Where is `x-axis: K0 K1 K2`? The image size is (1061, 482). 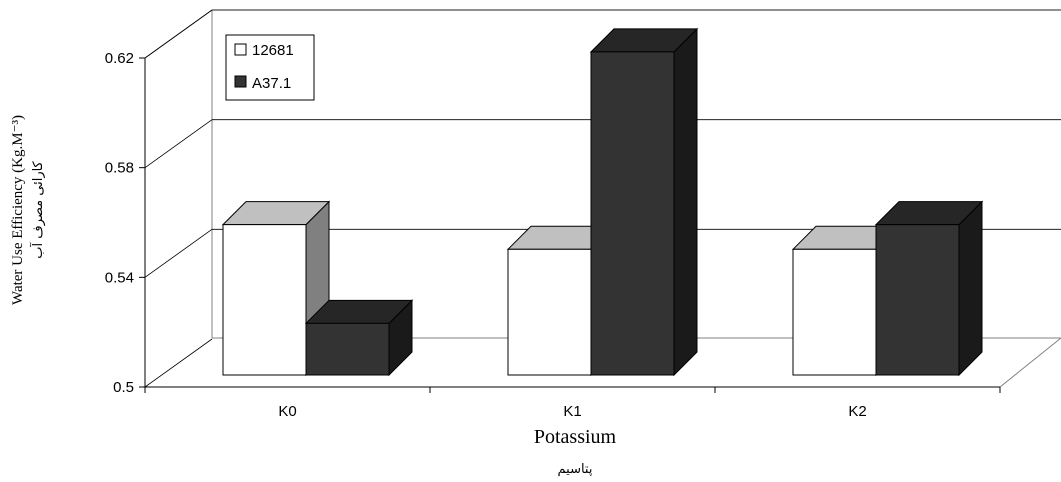
x-axis: K0 K1 K2 is located at coordinates (572, 403).